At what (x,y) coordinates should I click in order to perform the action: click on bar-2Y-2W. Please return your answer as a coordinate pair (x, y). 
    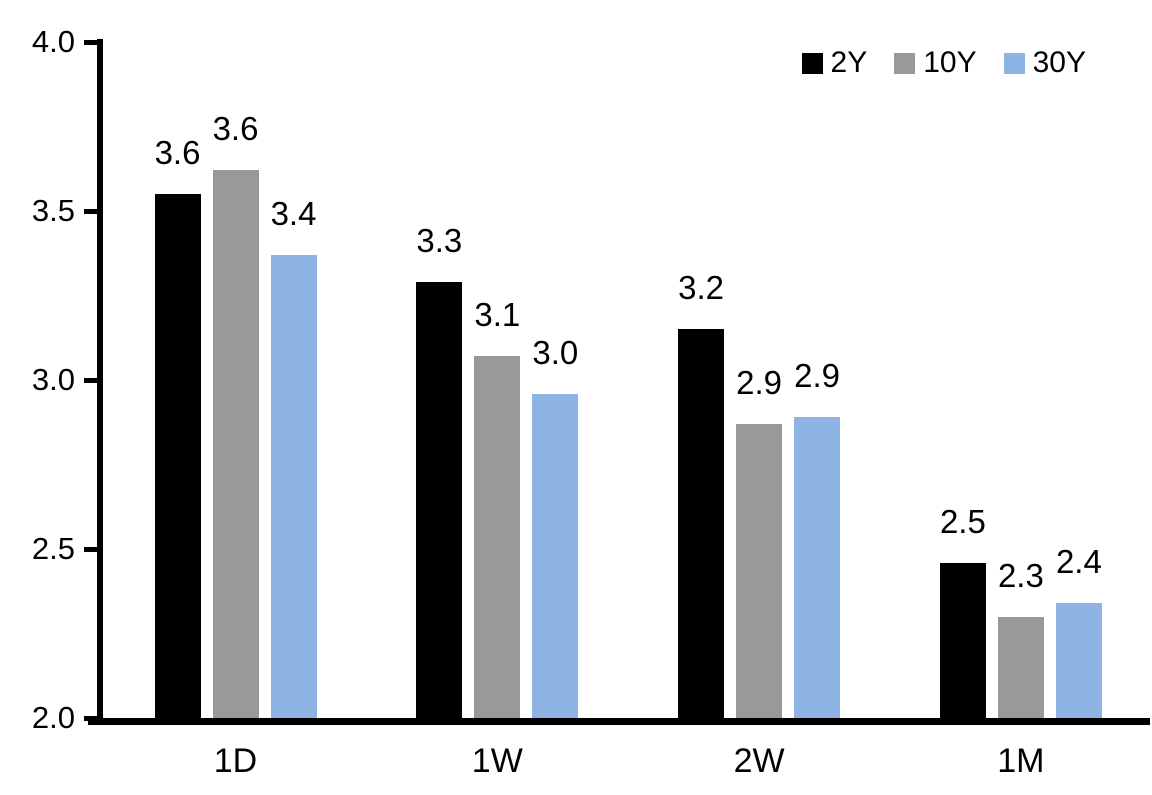
    Looking at the image, I should click on (701, 523).